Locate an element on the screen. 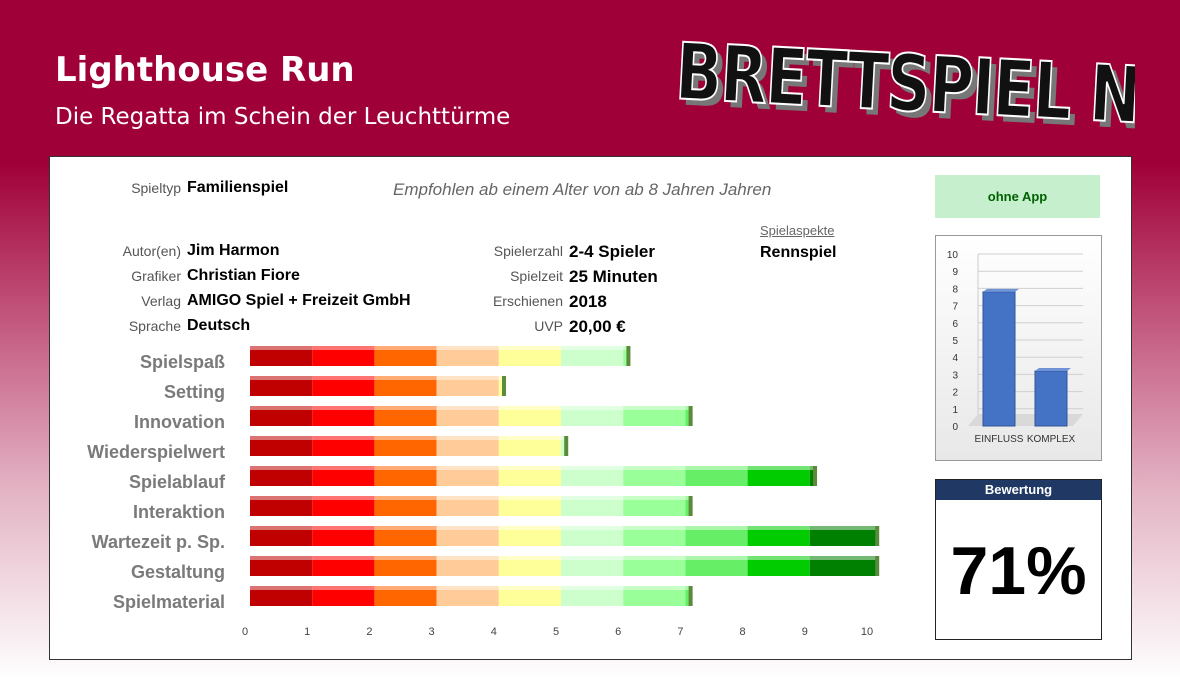  verlag-label: Verlag is located at coordinates (161, 301).